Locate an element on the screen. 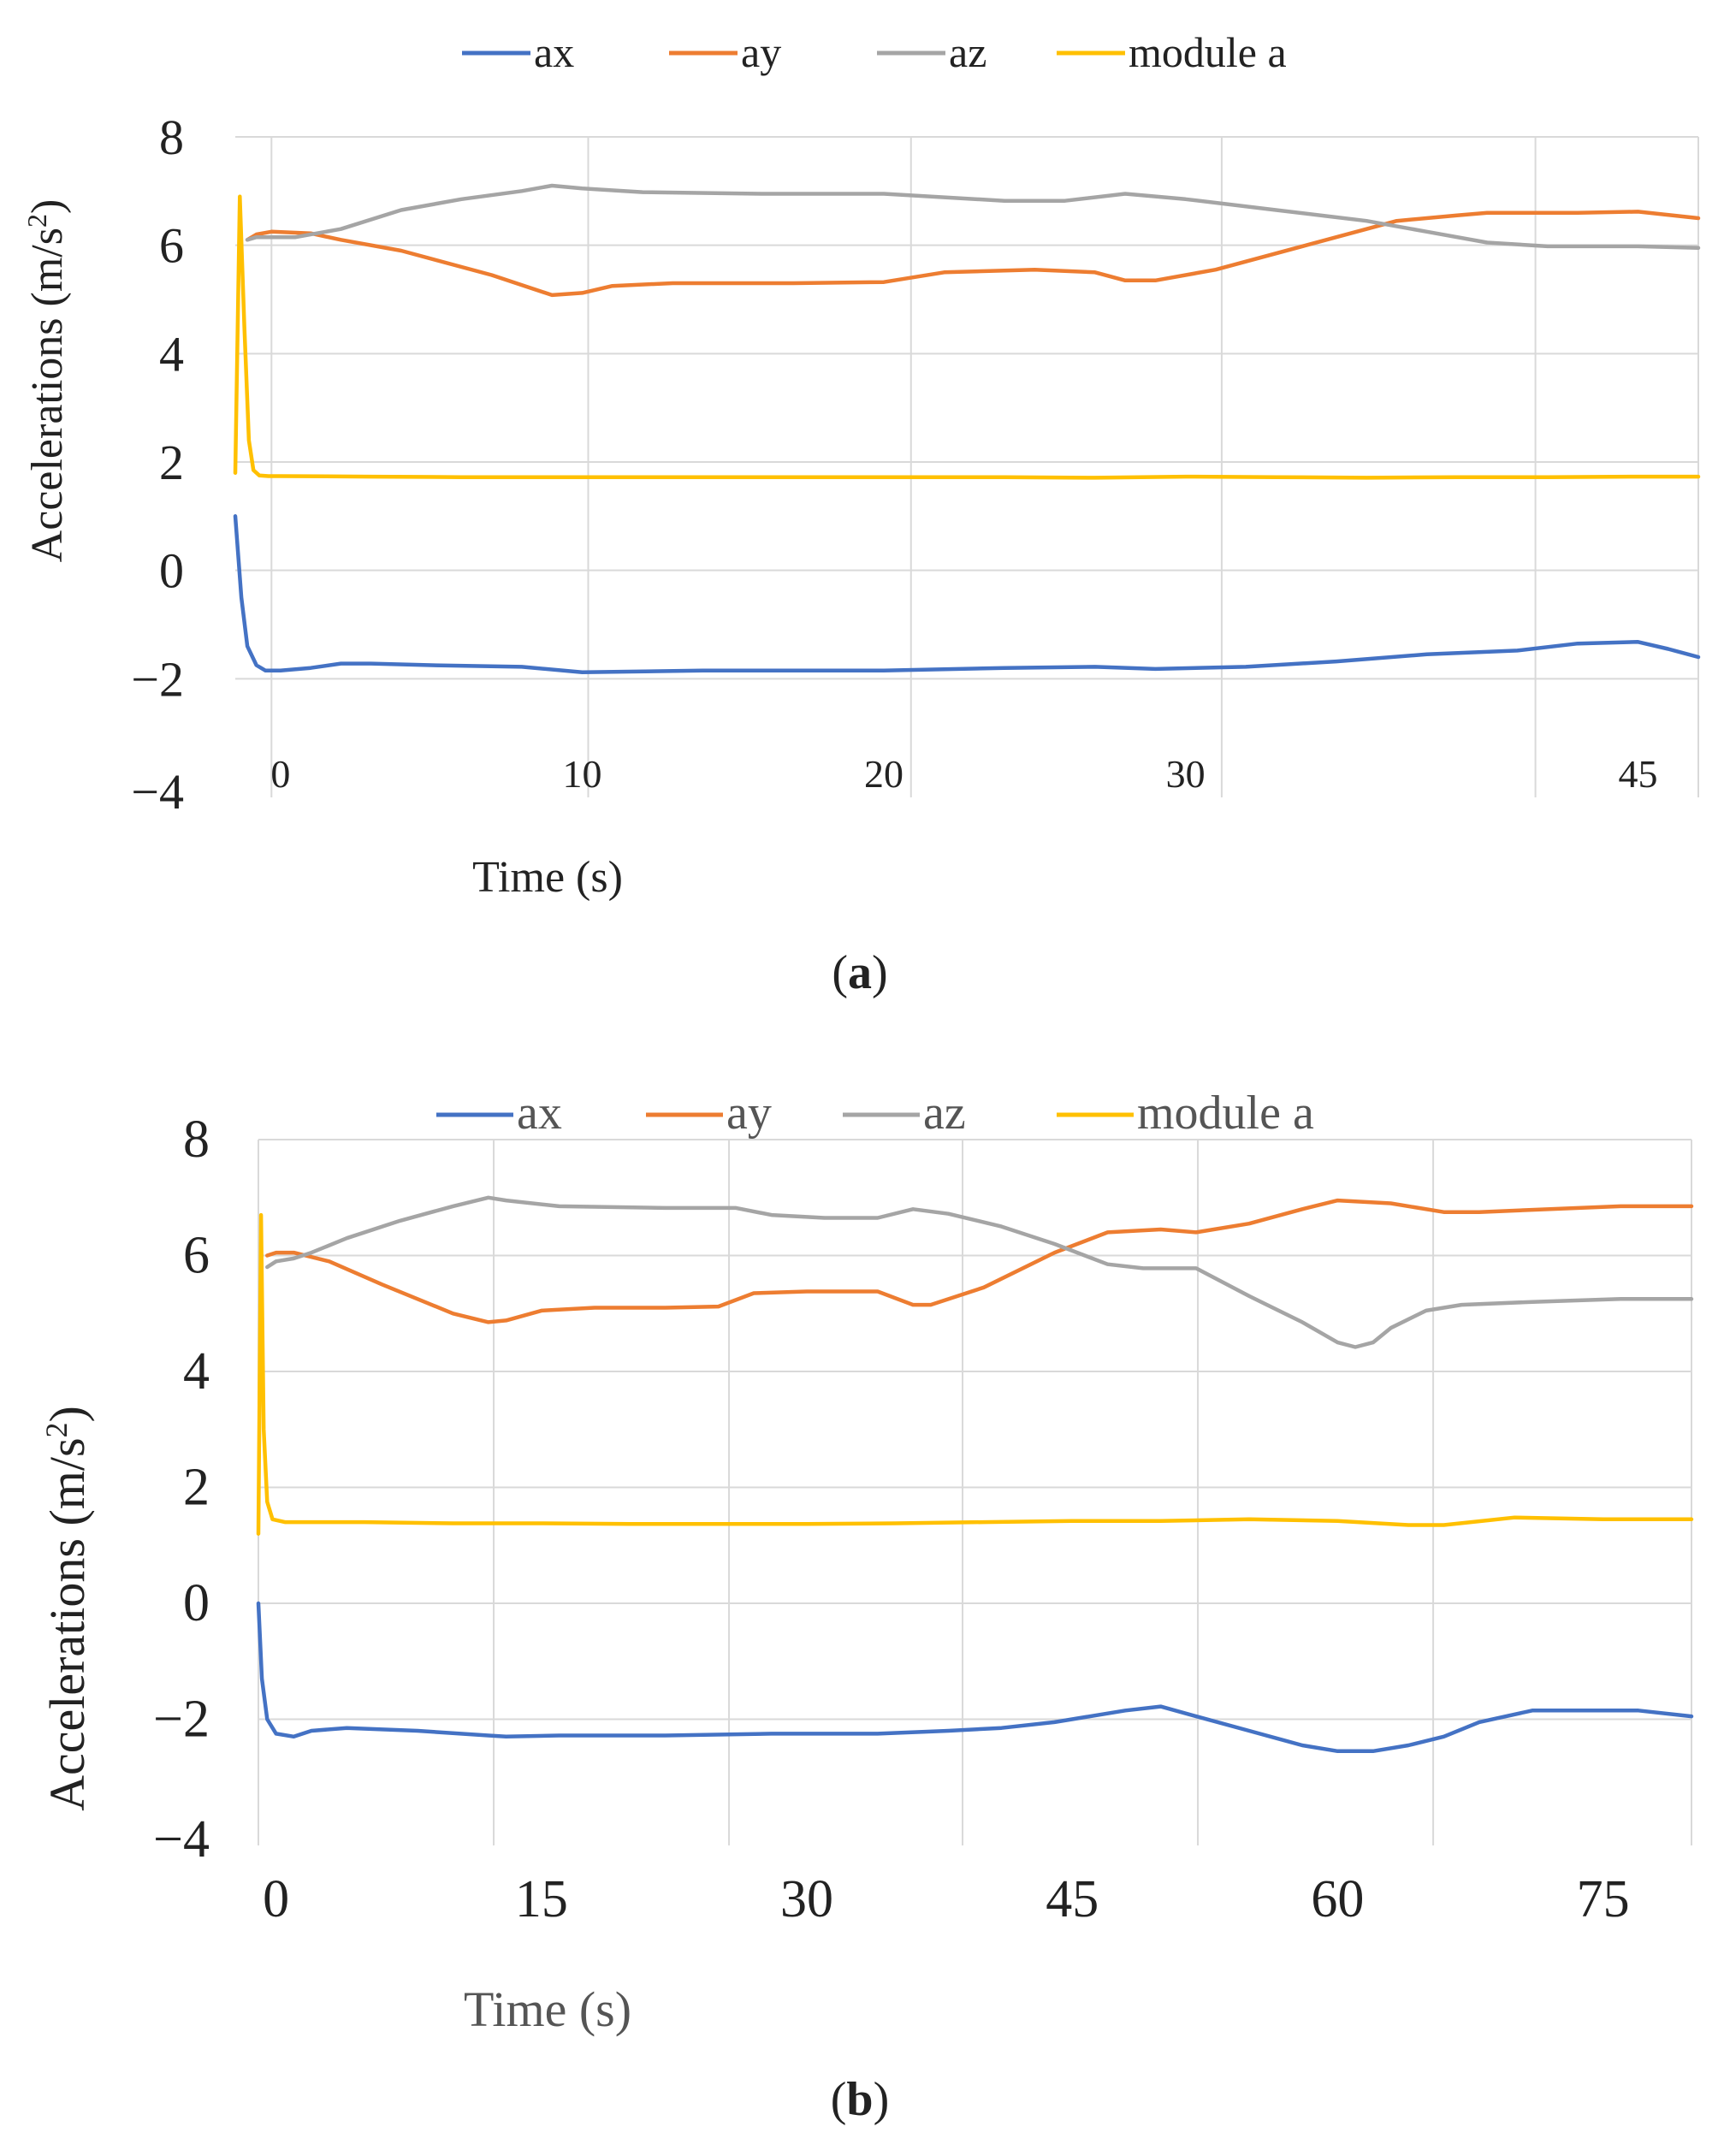  chart-b-series-az is located at coordinates (979, 1272).